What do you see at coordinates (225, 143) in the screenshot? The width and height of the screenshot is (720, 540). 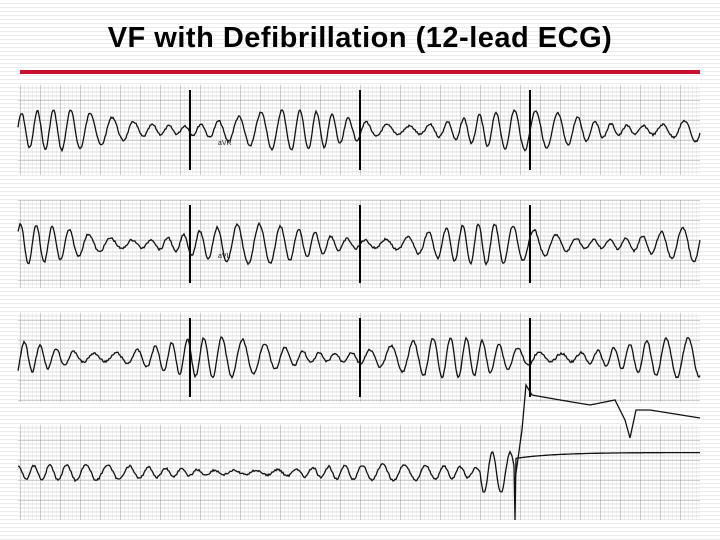 I see `lead-label: aVR` at bounding box center [225, 143].